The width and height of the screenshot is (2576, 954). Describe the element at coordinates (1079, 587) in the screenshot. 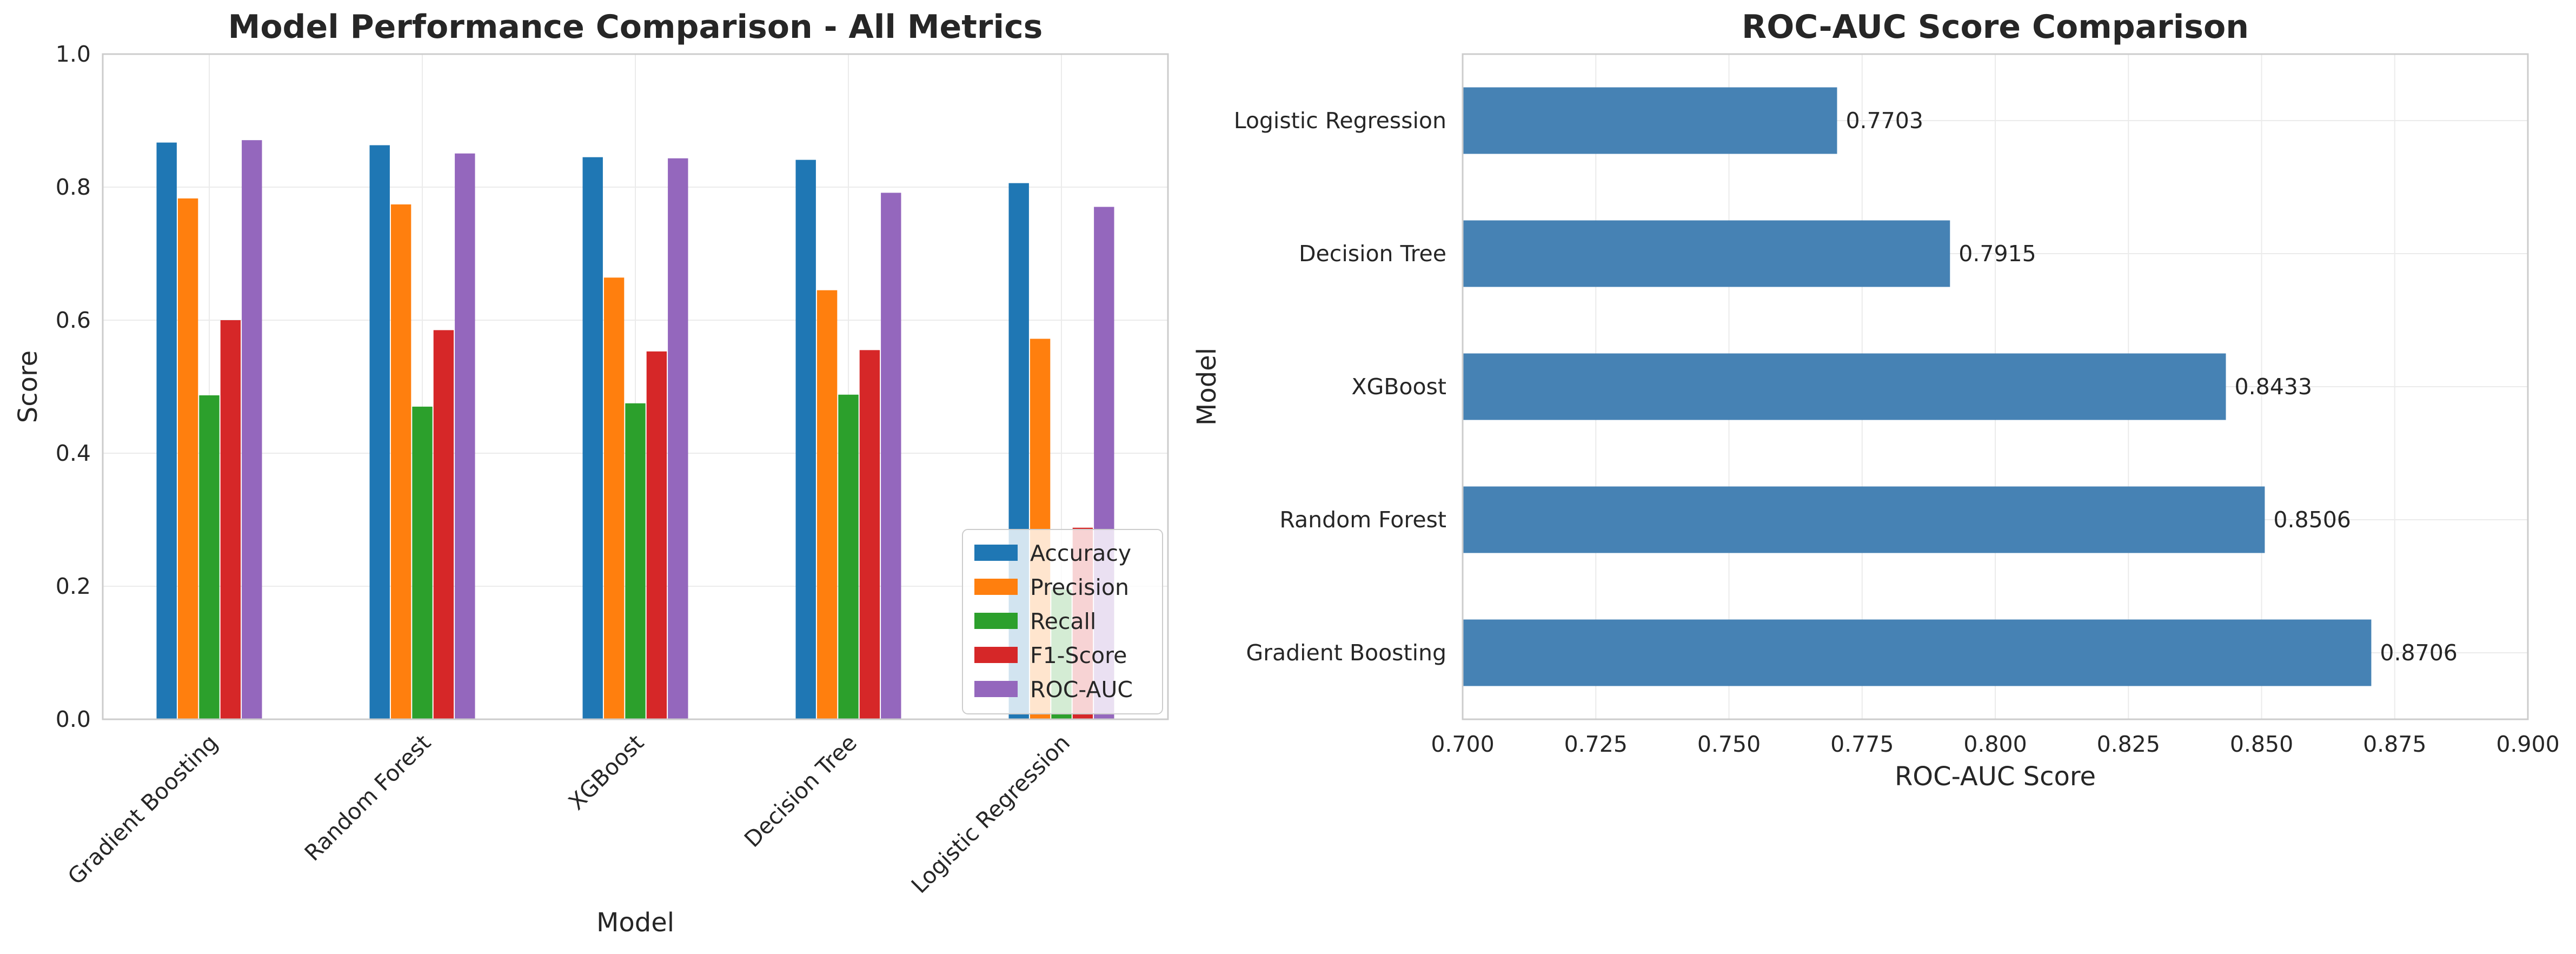

I see `legend-label-precision: Precision` at that location.